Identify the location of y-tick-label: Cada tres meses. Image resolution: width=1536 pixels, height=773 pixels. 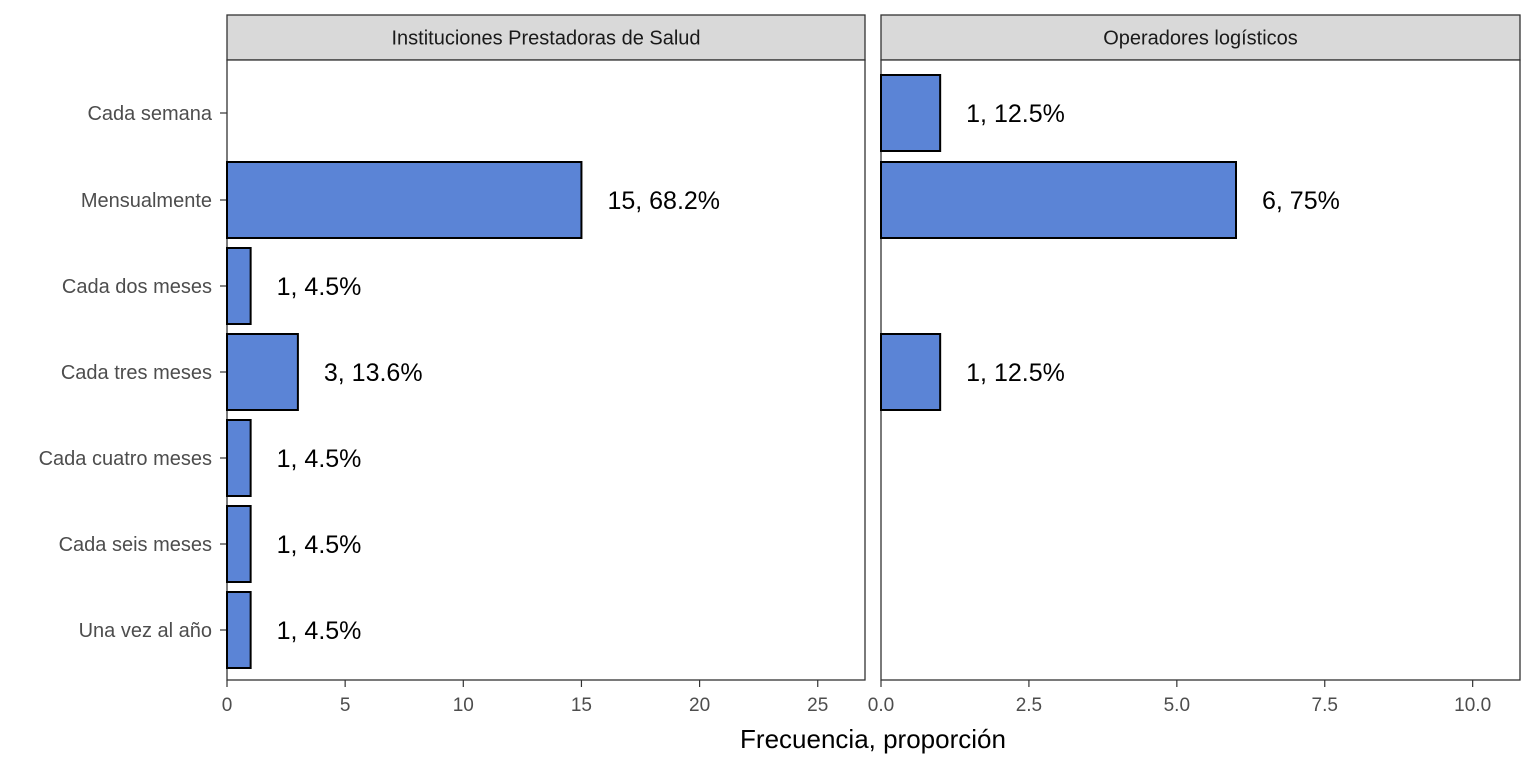
(136, 373).